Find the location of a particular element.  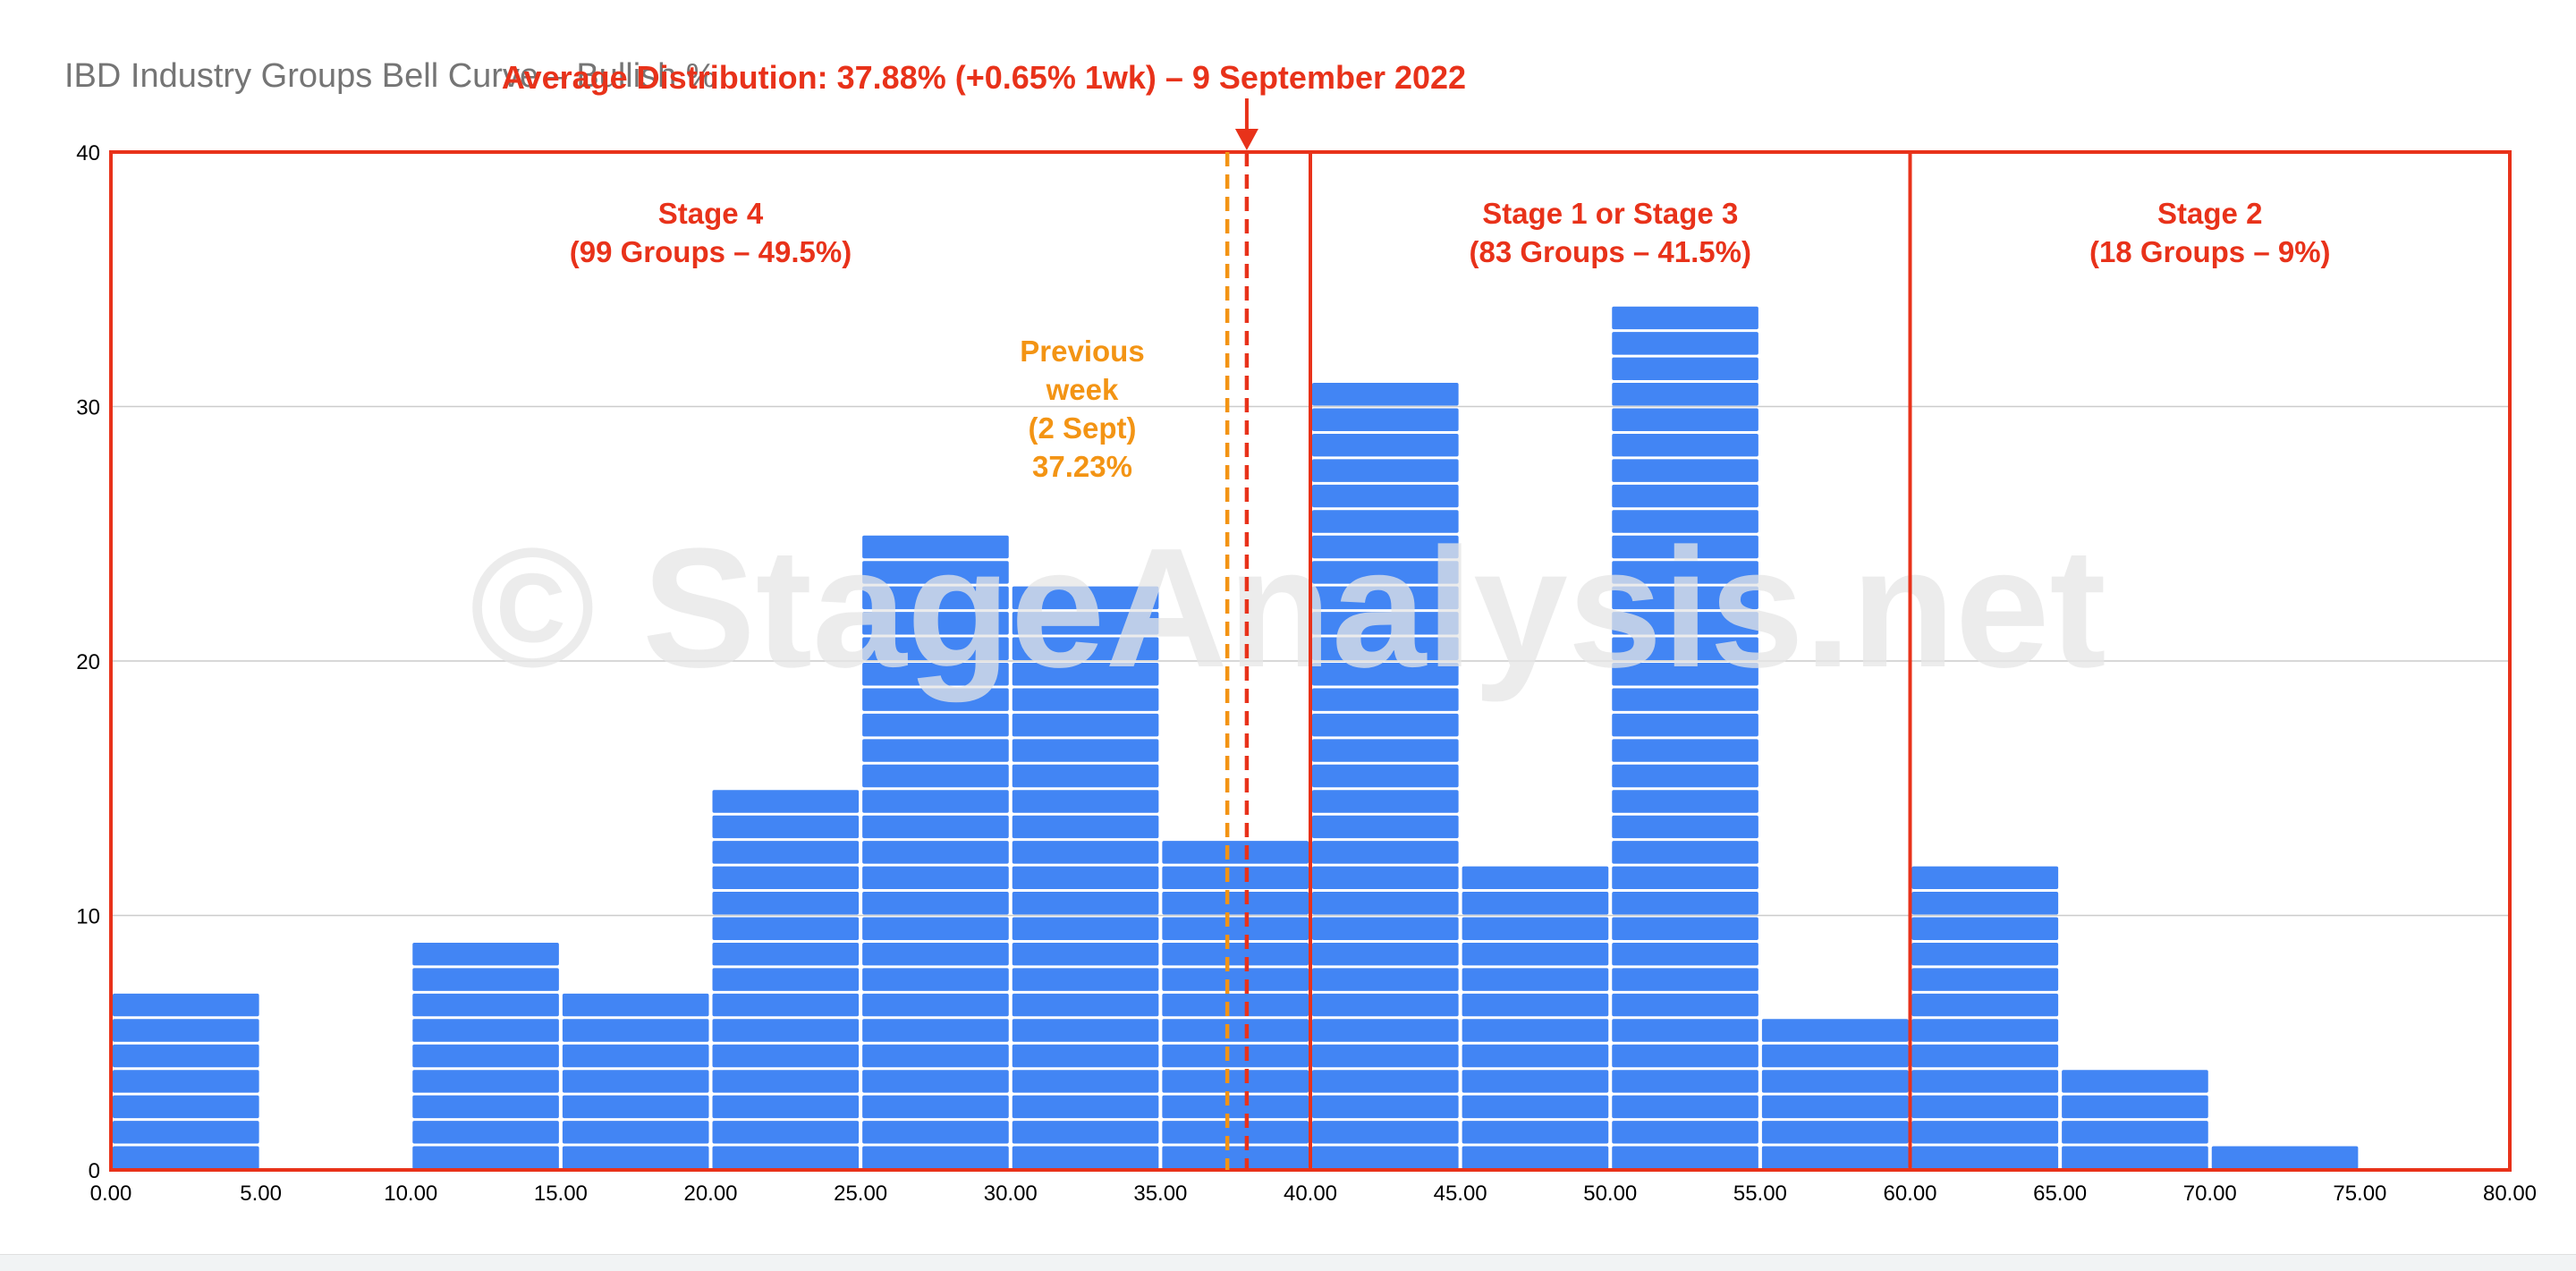

average-arrow-head-icon is located at coordinates (1246, 139).